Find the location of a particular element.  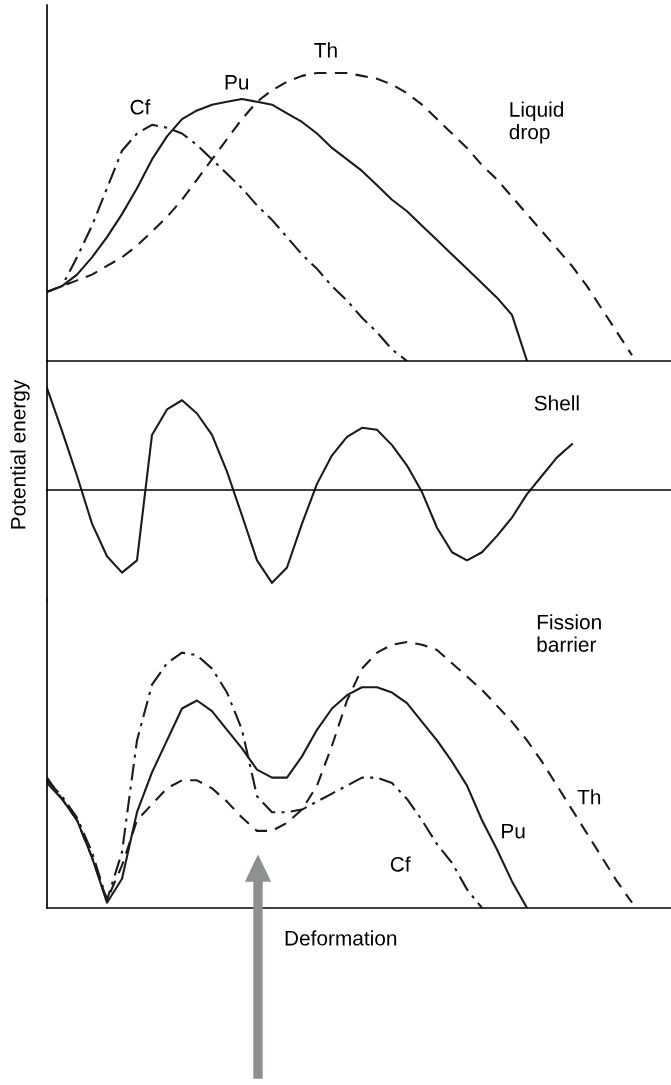

chart-title: Fission barrier is located at coordinates (569, 633).